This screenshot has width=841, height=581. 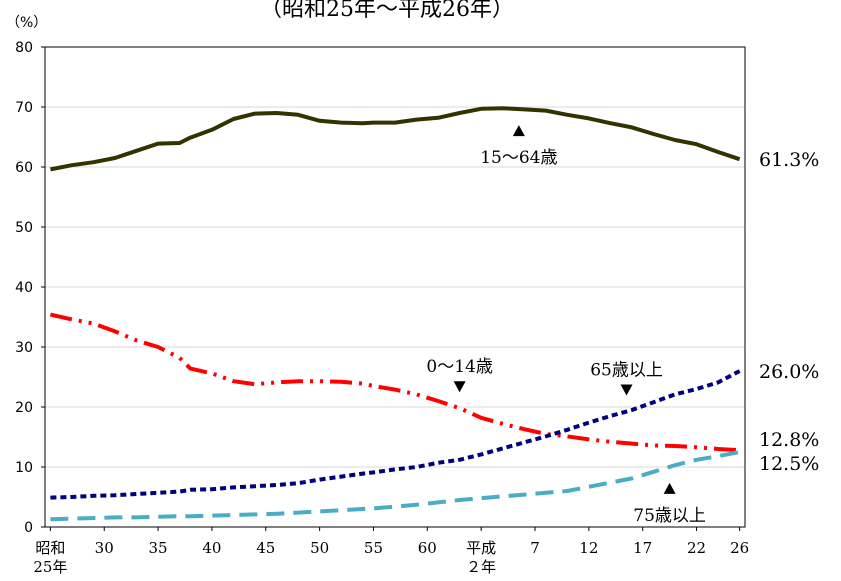 What do you see at coordinates (588, 548) in the screenshot?
I see `x-tick-label: 12` at bounding box center [588, 548].